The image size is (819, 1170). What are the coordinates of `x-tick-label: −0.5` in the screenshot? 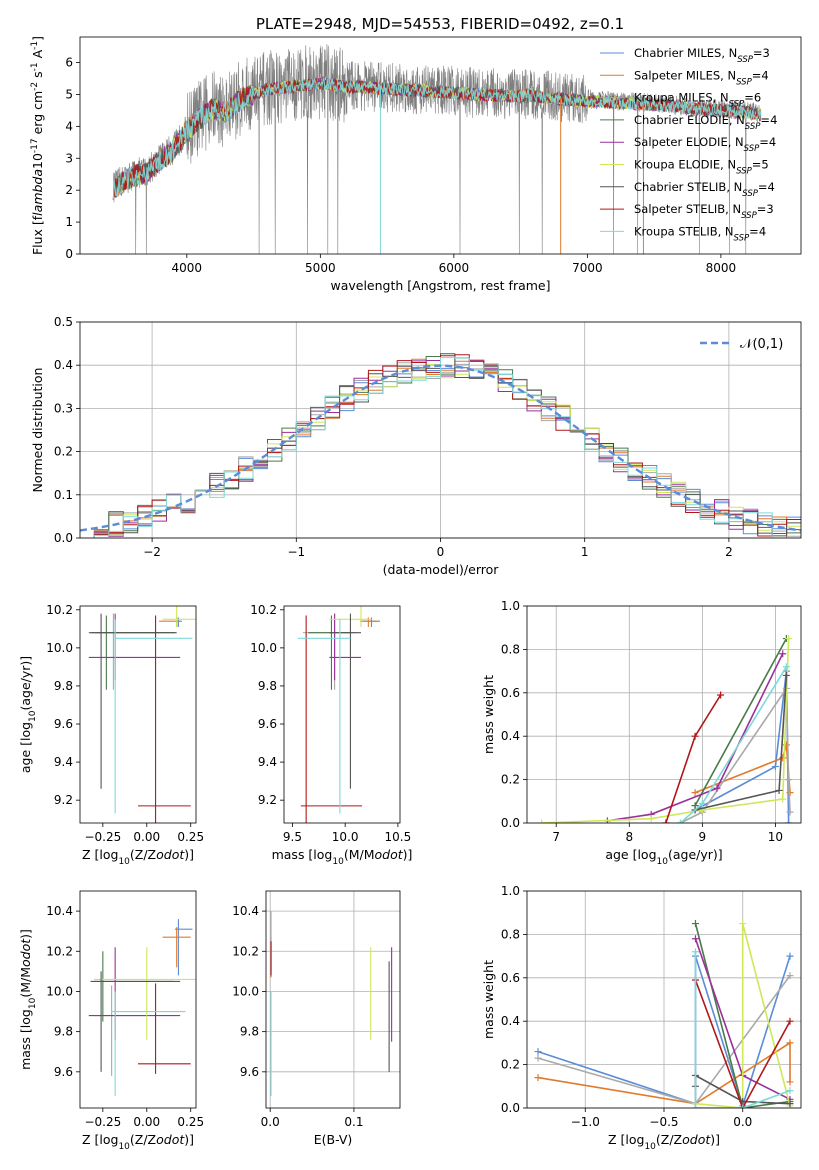 It's located at (663, 1122).